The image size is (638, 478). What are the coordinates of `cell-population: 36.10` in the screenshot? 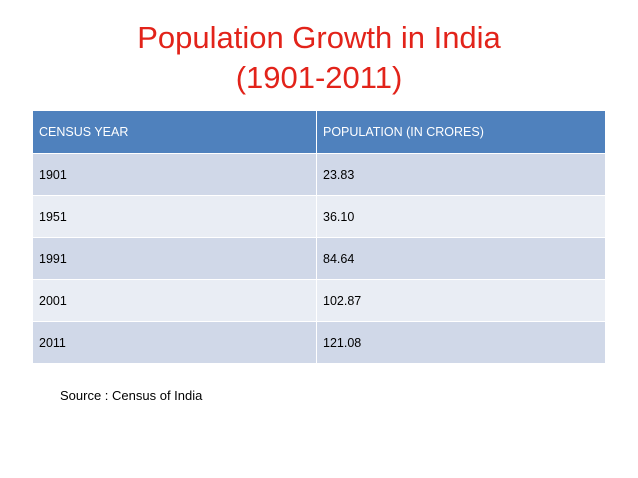 It's located at (461, 216).